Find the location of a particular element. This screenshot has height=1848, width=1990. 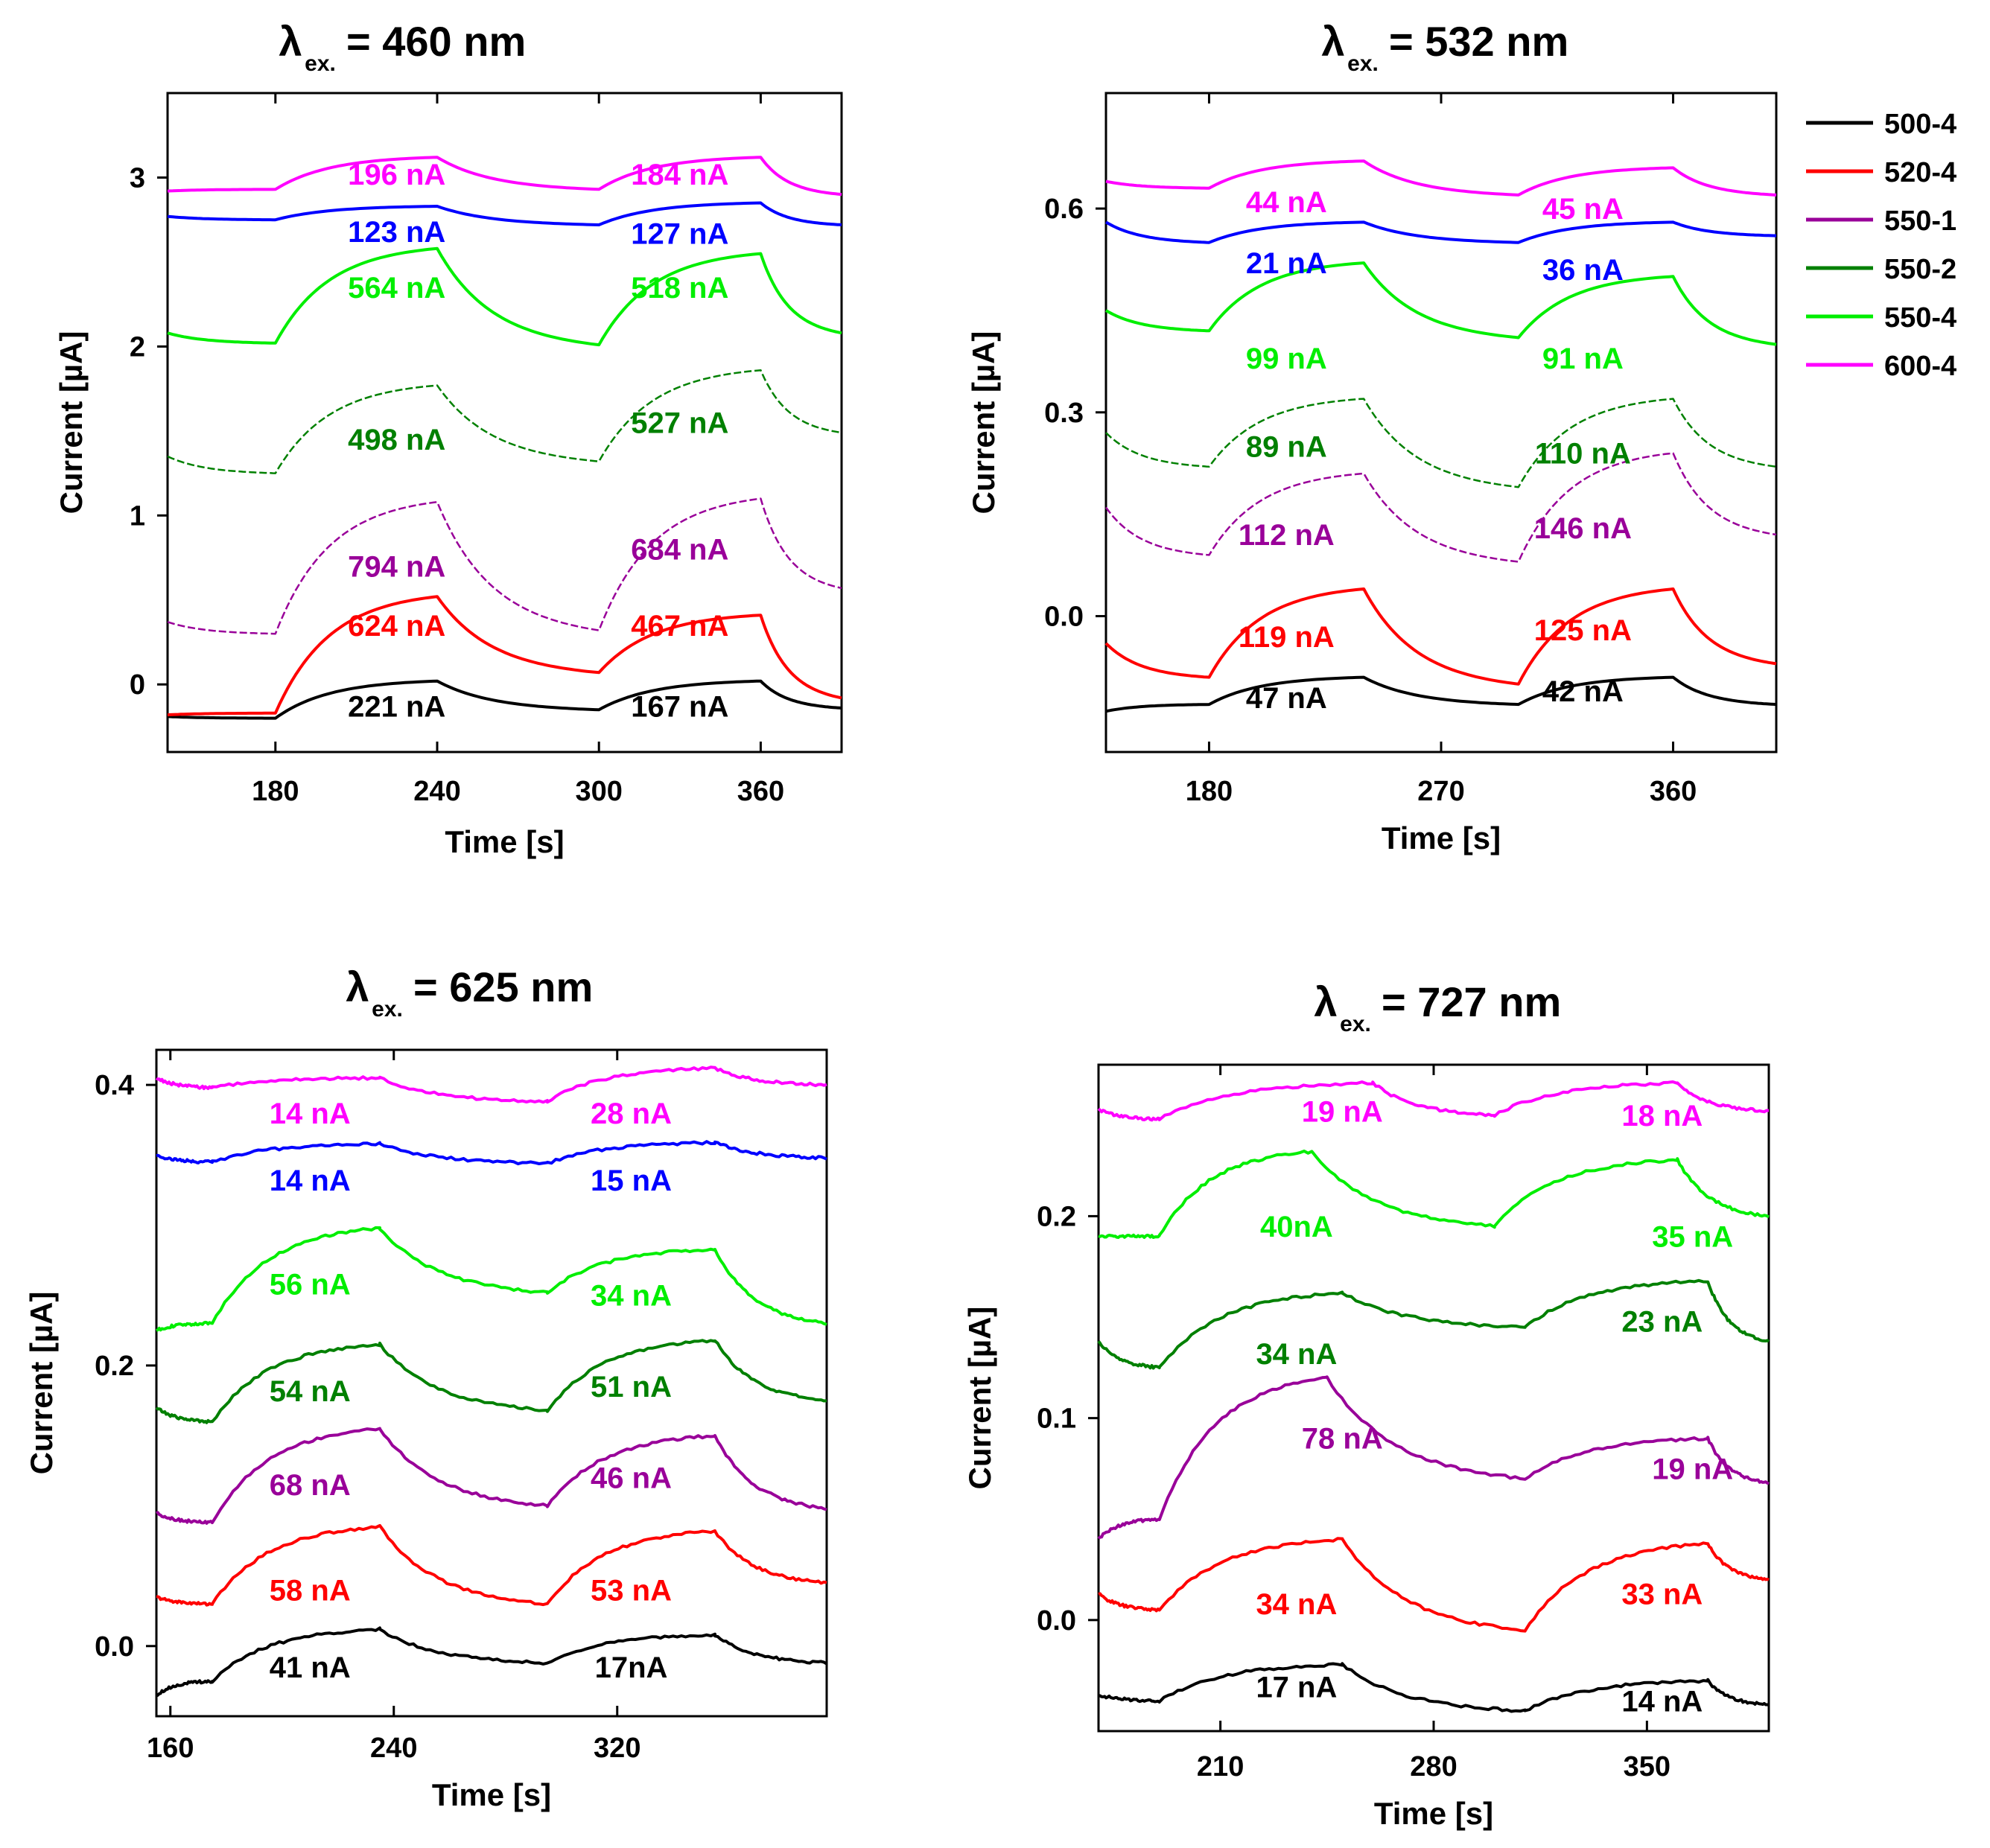

chart-title: λ ex. = 625 nm is located at coordinates (469, 992).